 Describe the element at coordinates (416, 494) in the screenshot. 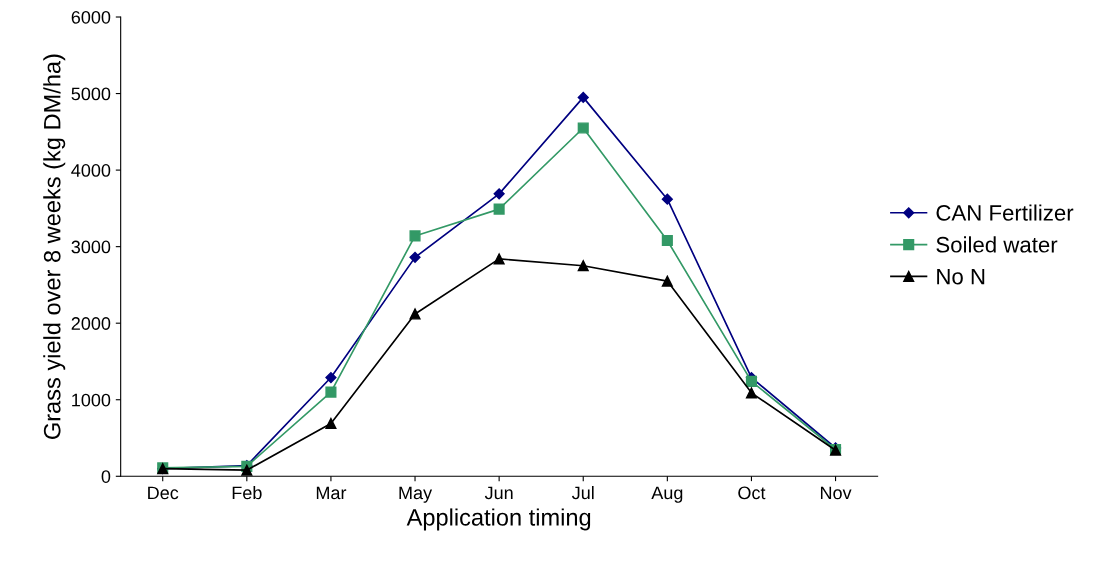

I see `x-tick-label: May` at that location.